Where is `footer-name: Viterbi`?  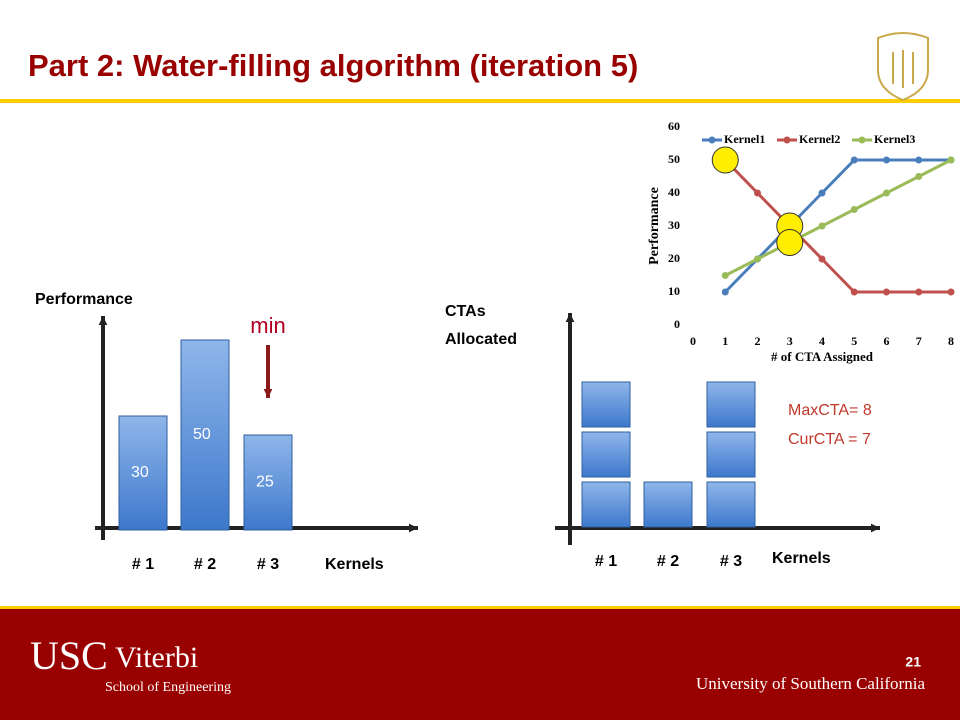 footer-name: Viterbi is located at coordinates (156, 657).